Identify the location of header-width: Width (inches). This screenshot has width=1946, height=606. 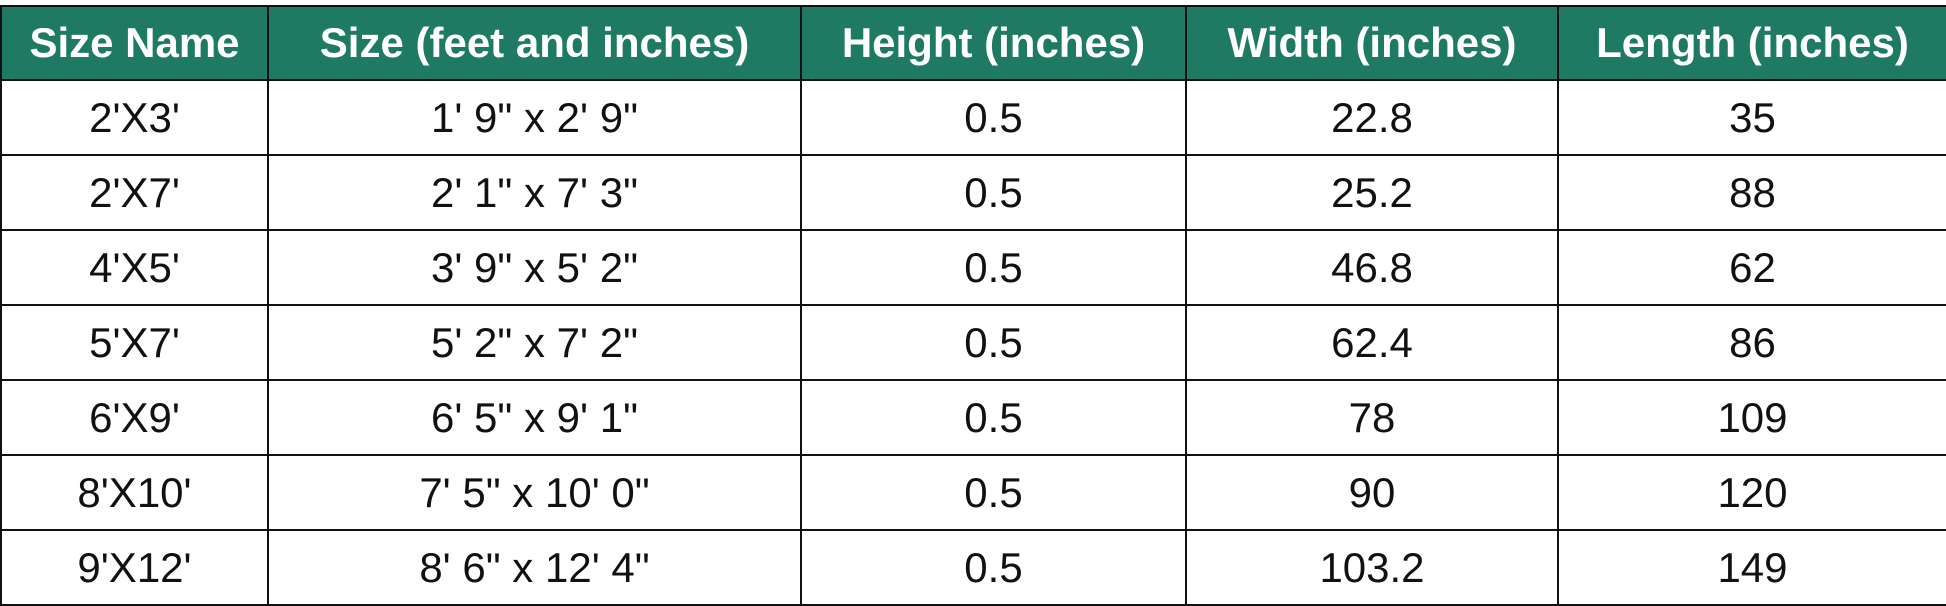
(1372, 43).